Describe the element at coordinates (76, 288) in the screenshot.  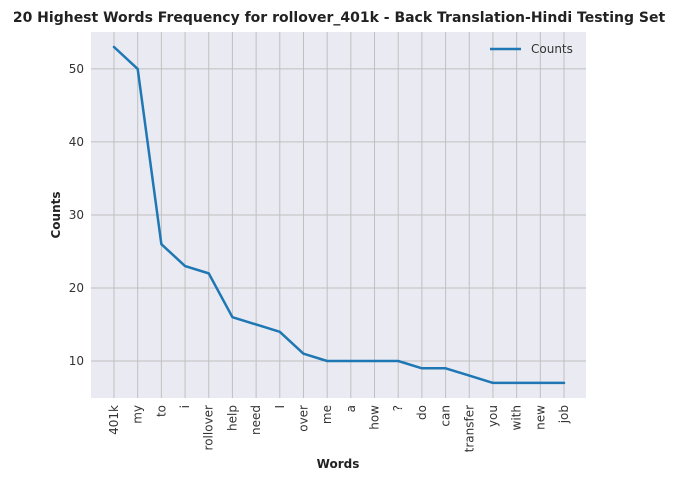
I see `y-tick-label: 20` at that location.